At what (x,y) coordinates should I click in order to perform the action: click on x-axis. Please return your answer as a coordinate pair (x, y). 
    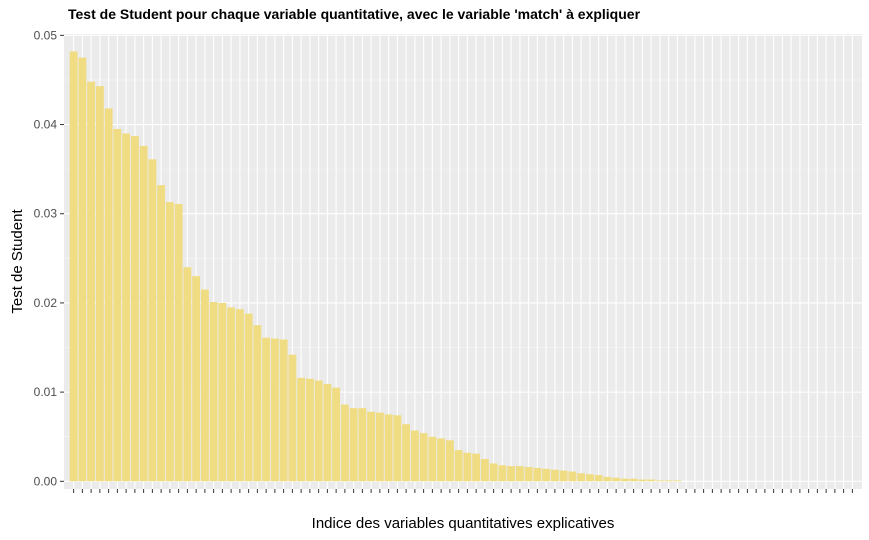
    Looking at the image, I should click on (463, 491).